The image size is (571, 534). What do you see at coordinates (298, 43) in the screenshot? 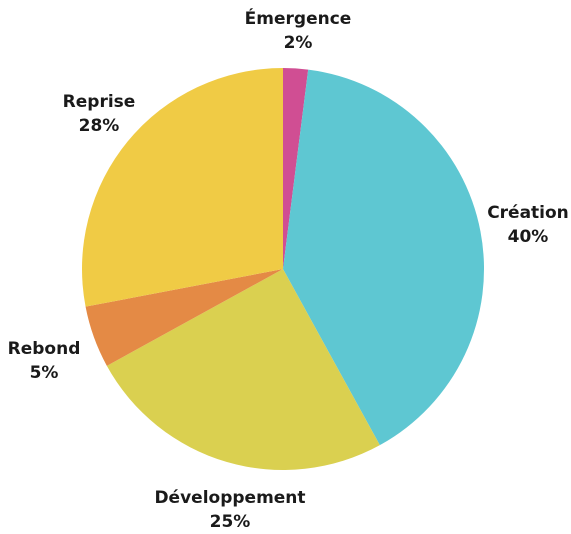
I see `slice-value-label: 2%` at bounding box center [298, 43].